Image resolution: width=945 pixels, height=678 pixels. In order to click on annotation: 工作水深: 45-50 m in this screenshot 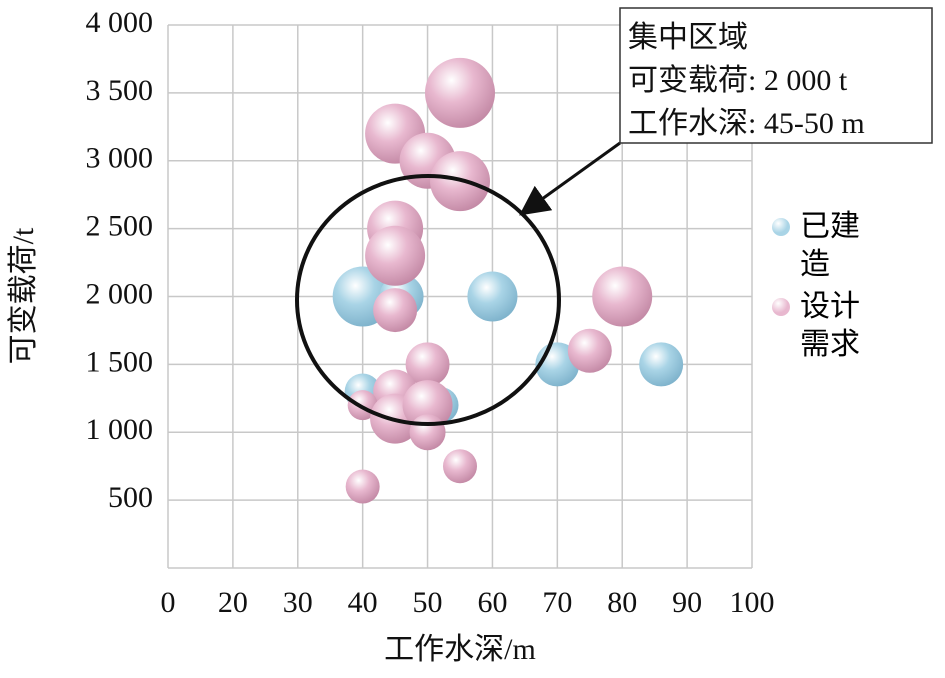, I will do `click(746, 123)`.